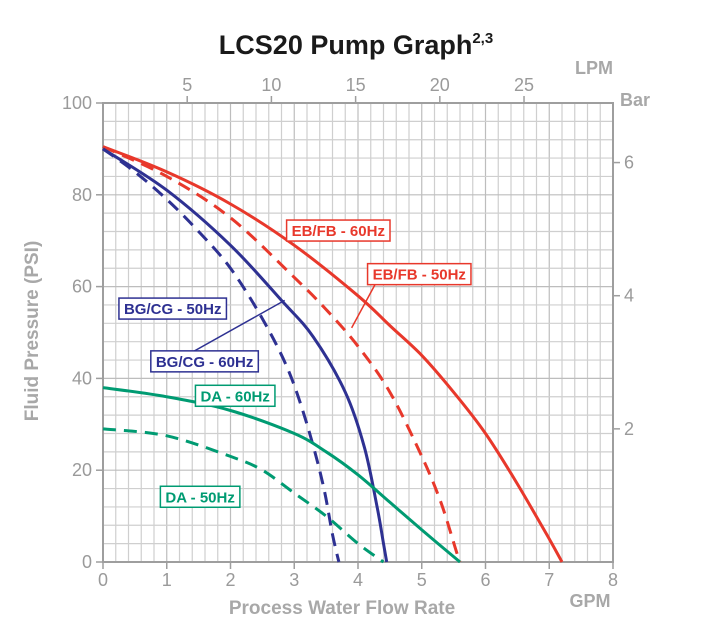  I want to click on annotation-label-5: DA - 50Hz, so click(199, 497).